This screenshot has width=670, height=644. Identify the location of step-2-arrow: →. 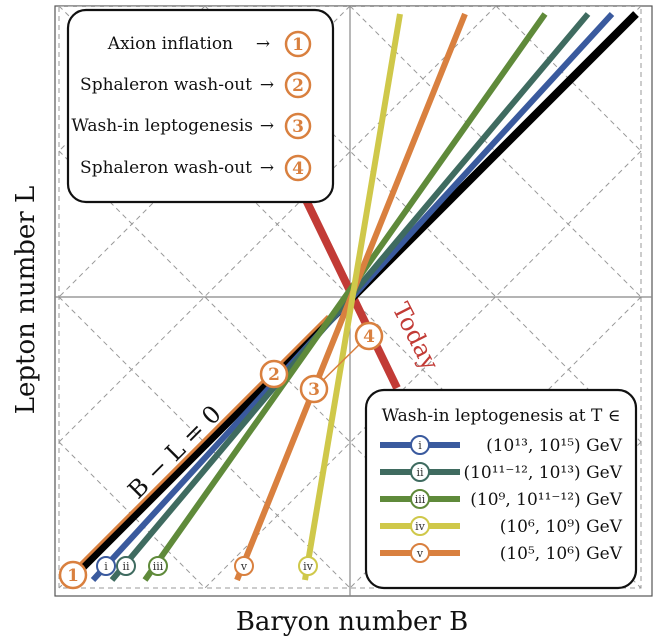
(267, 85).